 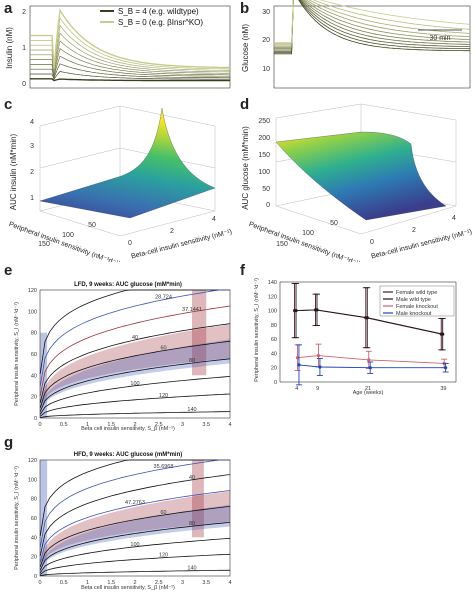 What do you see at coordinates (68, 235) in the screenshot?
I see `panel-c-xtick: 100` at bounding box center [68, 235].